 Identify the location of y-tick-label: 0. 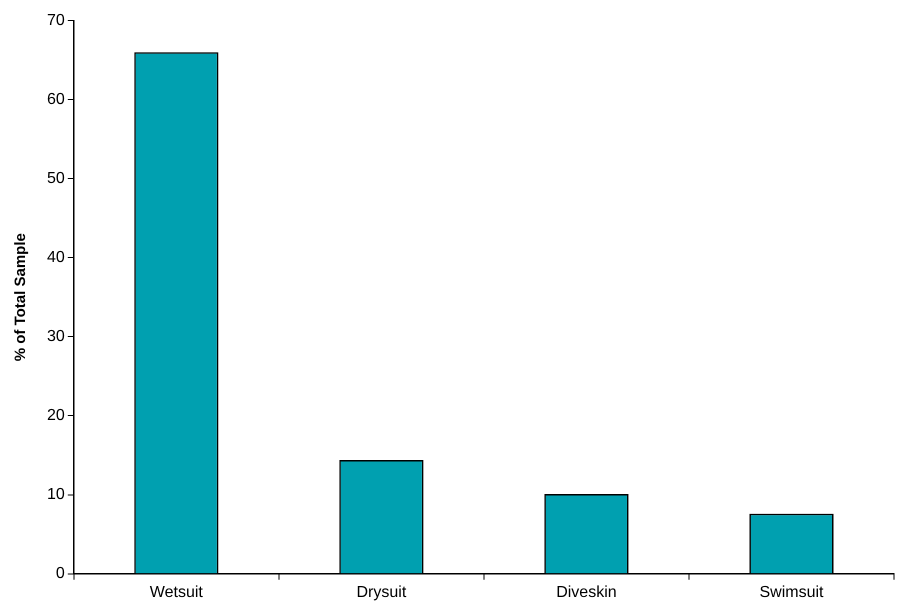
(60, 573).